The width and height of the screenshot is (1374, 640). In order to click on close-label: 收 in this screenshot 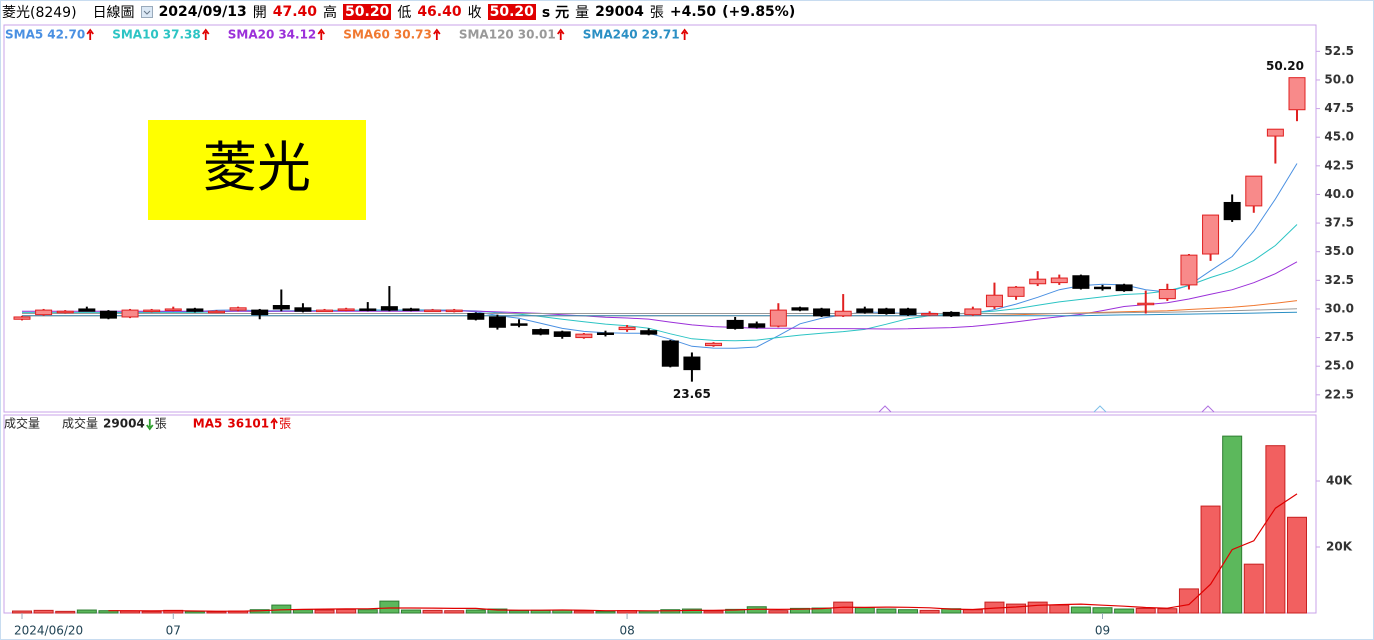, I will do `click(474, 13)`.